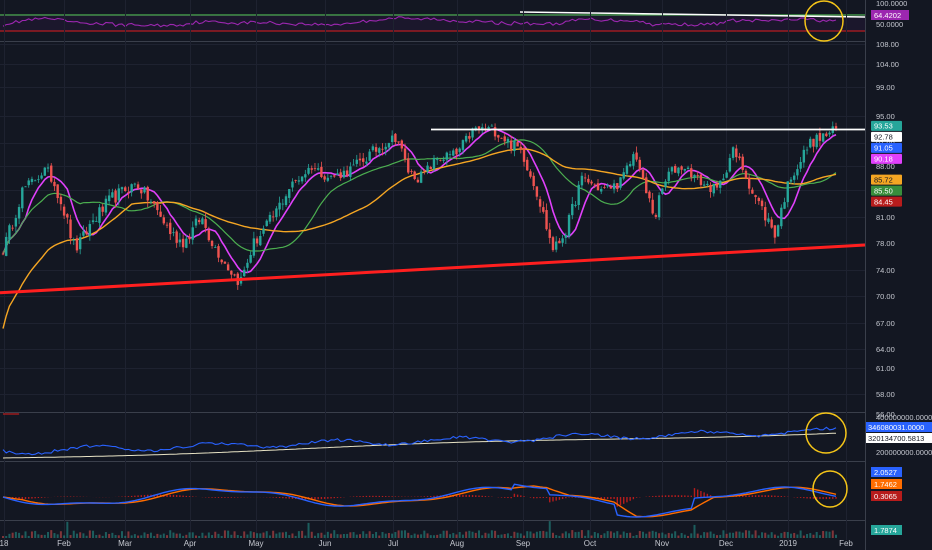 The height and width of the screenshot is (550, 932). What do you see at coordinates (885, 243) in the screenshot?
I see `price-tick-label: 78.00` at bounding box center [885, 243].